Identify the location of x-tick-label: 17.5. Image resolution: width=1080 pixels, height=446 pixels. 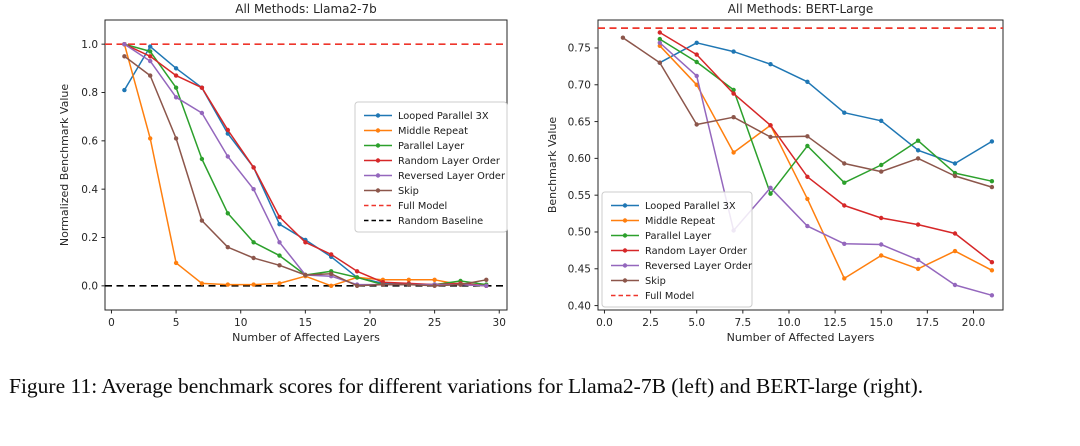
(927, 323).